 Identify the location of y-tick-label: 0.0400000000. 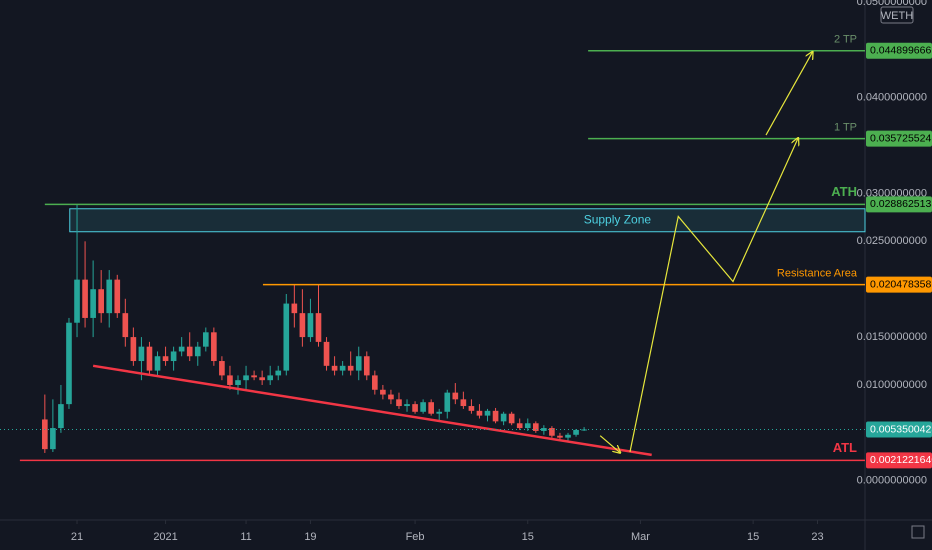
(892, 98).